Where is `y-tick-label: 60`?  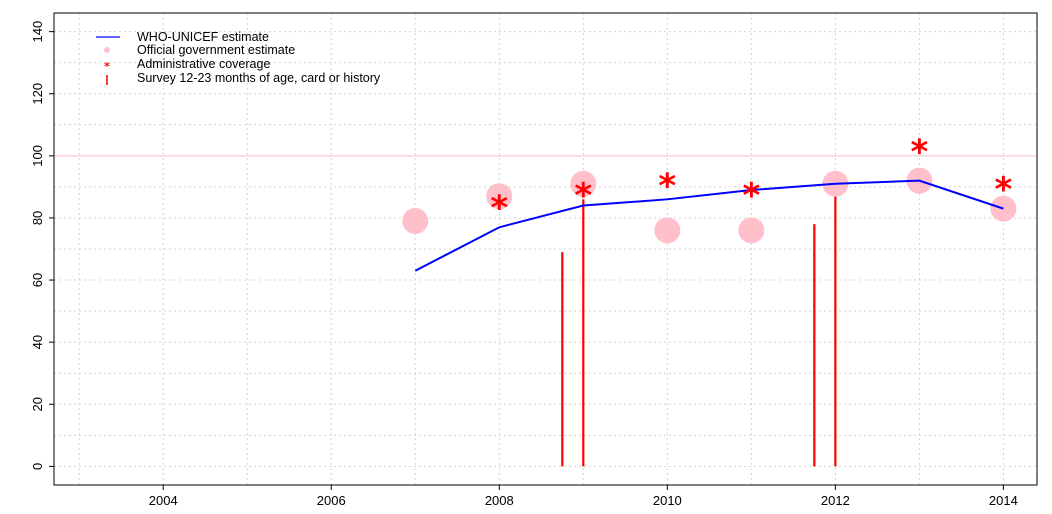
y-tick-label: 60 is located at coordinates (37, 280).